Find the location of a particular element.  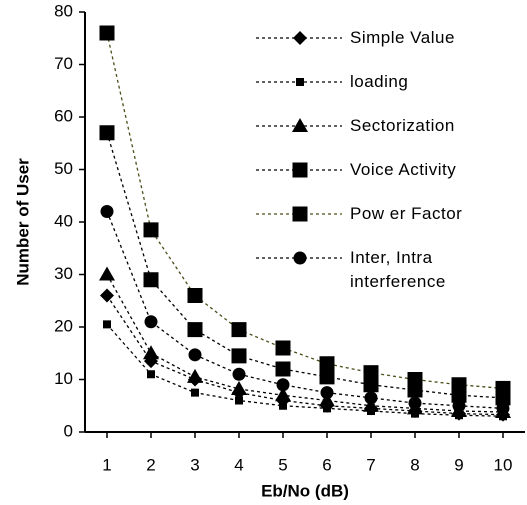

x-tick-label: 10 is located at coordinates (503, 464).